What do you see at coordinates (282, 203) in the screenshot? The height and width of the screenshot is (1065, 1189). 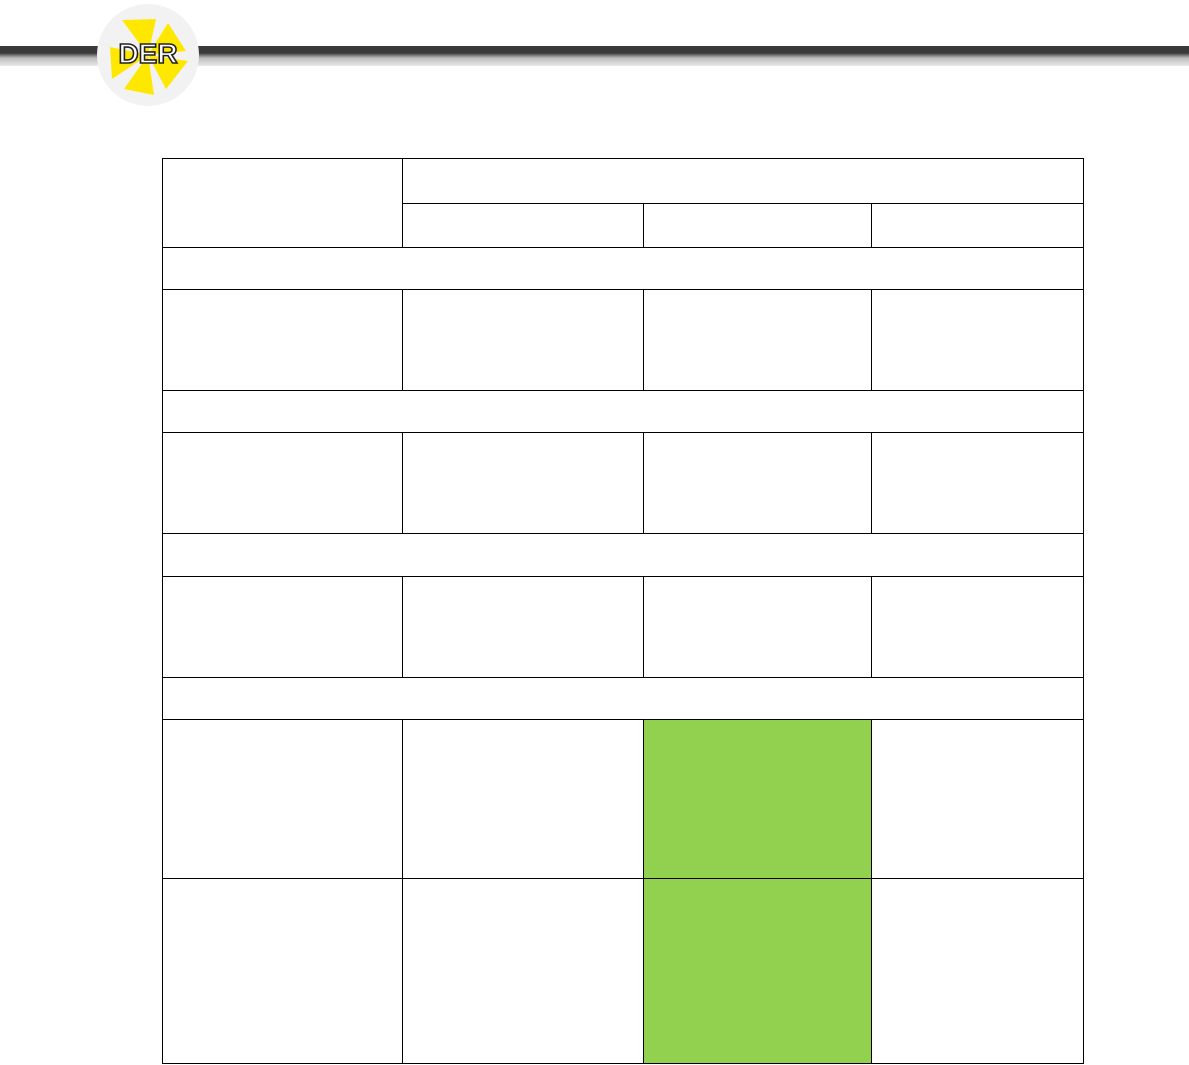 I see `table-corner-cell` at bounding box center [282, 203].